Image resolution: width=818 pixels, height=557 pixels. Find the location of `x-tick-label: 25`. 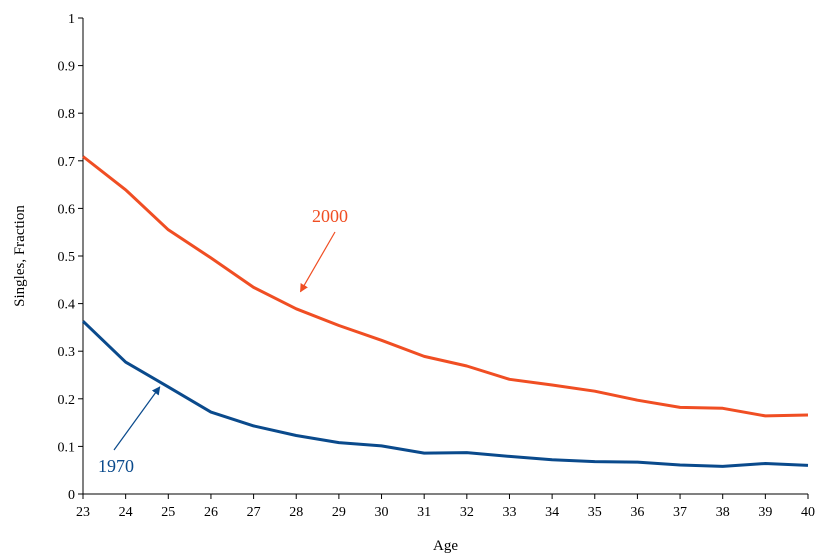

x-tick-label: 25 is located at coordinates (168, 512).